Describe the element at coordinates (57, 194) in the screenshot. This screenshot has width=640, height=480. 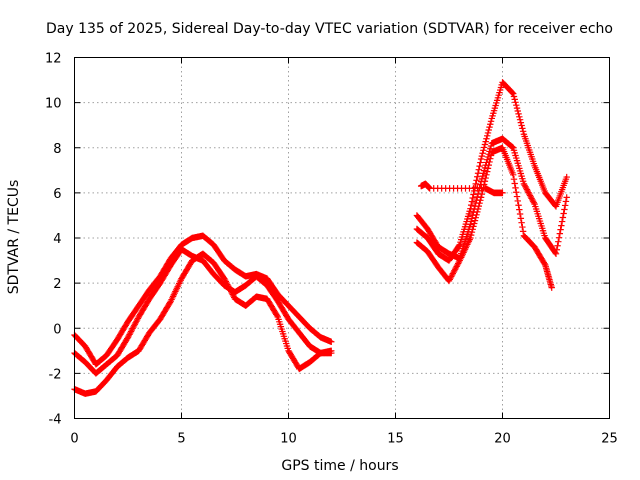
I see `y-tick-label: 6` at that location.